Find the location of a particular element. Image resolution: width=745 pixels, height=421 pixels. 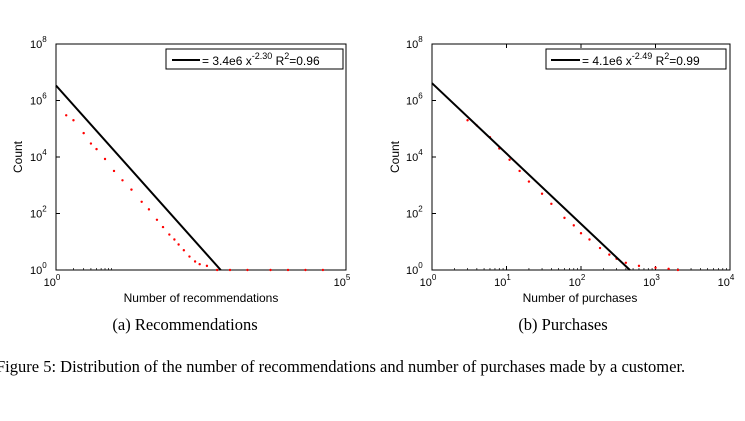

legend-a: = 3.4e6 x-2.30 R2=0.96 is located at coordinates (254, 59).